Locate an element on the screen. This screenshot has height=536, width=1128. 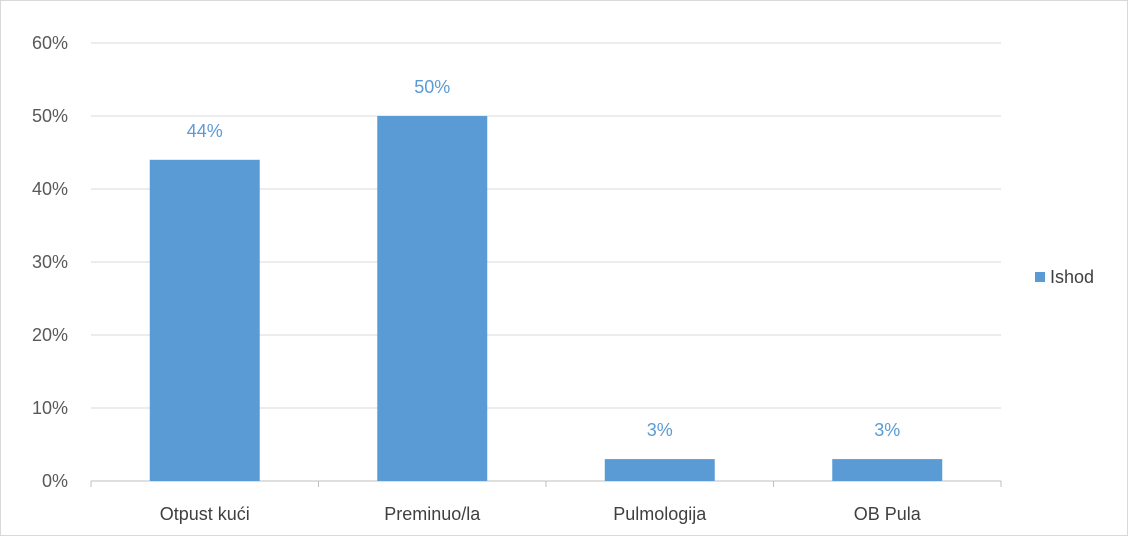
x-category-label: OB Pula is located at coordinates (888, 514).